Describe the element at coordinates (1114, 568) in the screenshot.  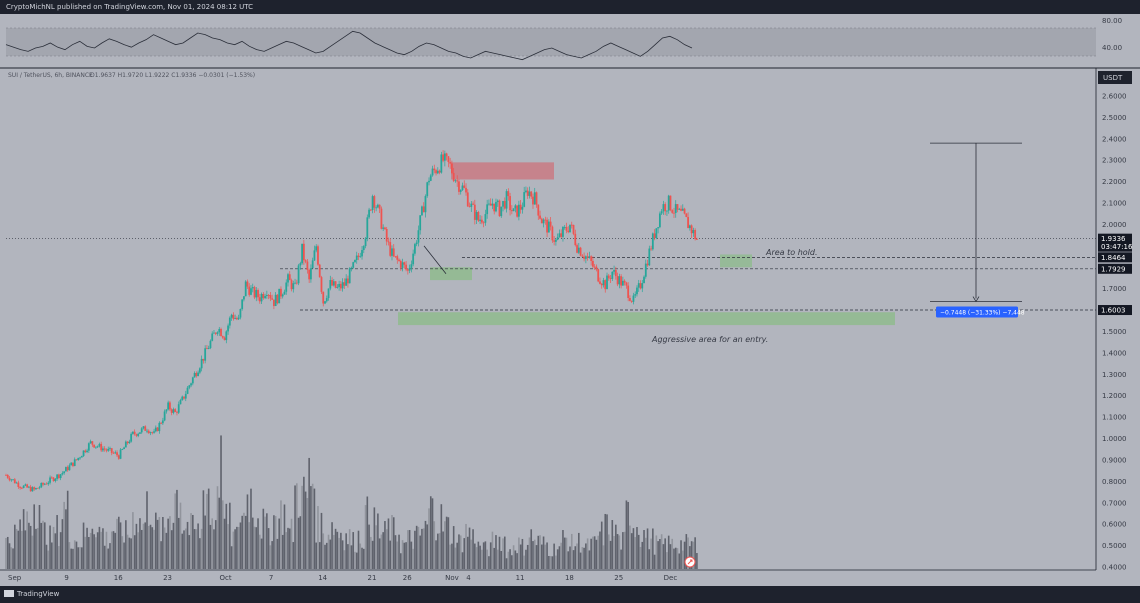
I see `price-tick: 0.4000` at that location.